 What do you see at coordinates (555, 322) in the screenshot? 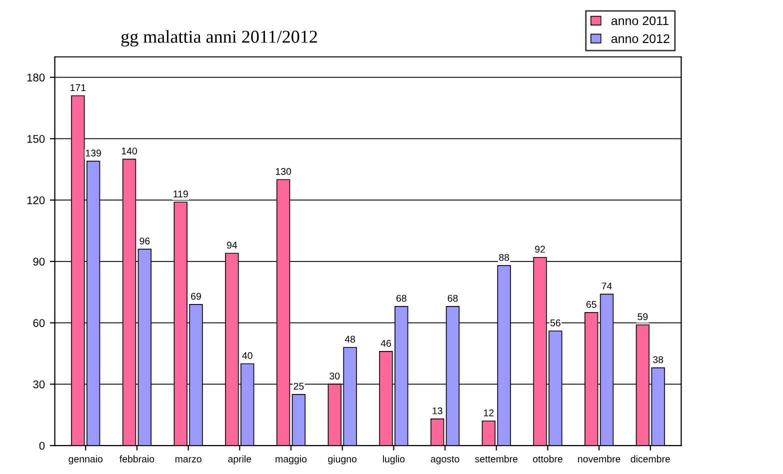
I see `data-label: 56` at bounding box center [555, 322].